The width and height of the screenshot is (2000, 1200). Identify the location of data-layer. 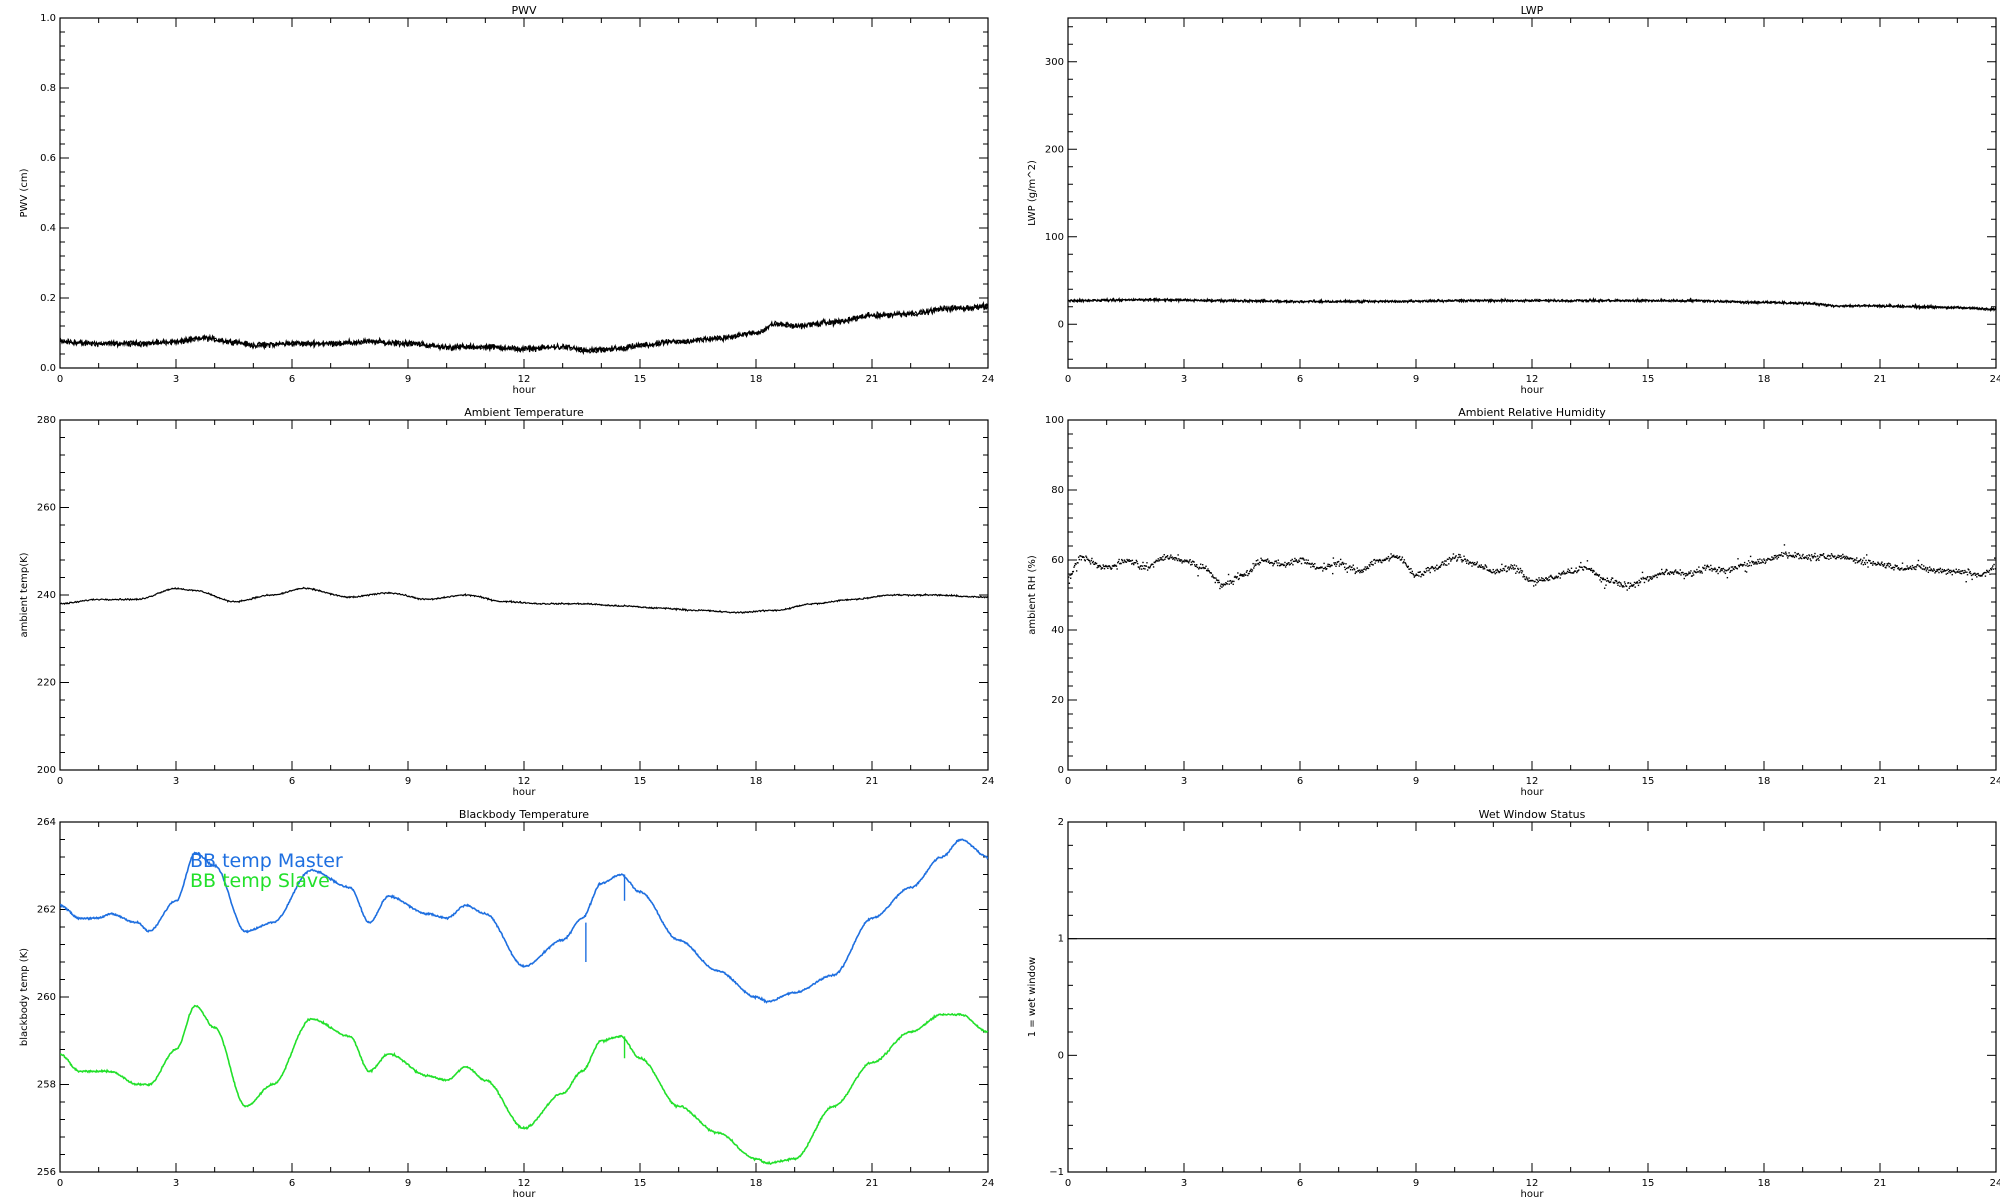
(524, 1001).